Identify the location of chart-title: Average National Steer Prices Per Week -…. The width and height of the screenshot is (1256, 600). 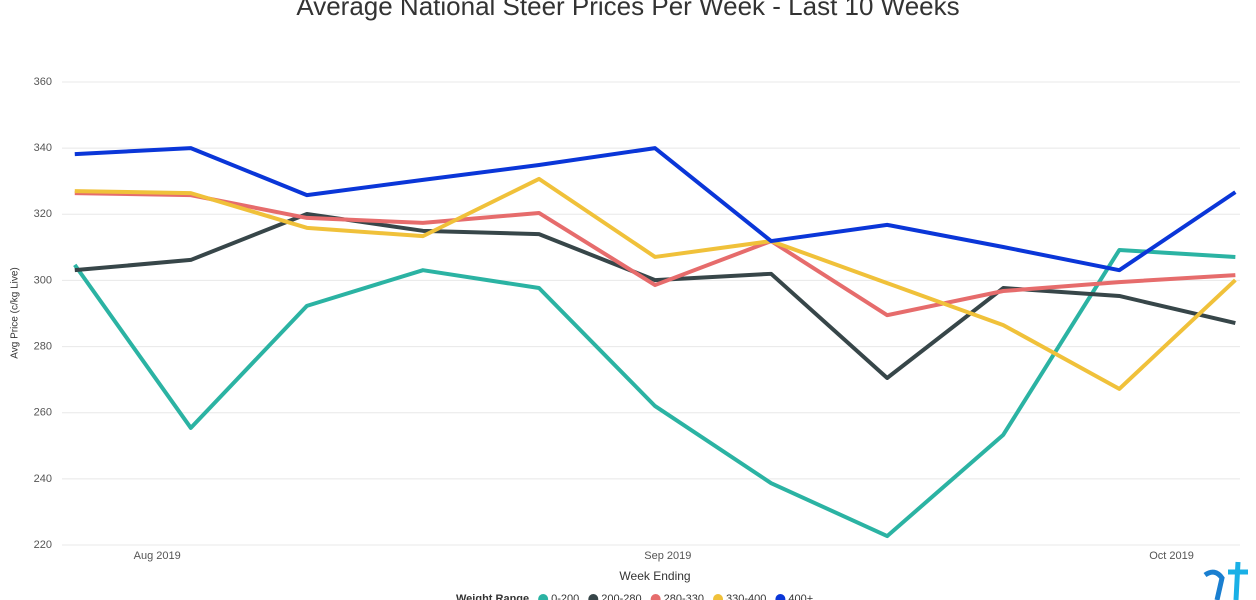
(627, 10).